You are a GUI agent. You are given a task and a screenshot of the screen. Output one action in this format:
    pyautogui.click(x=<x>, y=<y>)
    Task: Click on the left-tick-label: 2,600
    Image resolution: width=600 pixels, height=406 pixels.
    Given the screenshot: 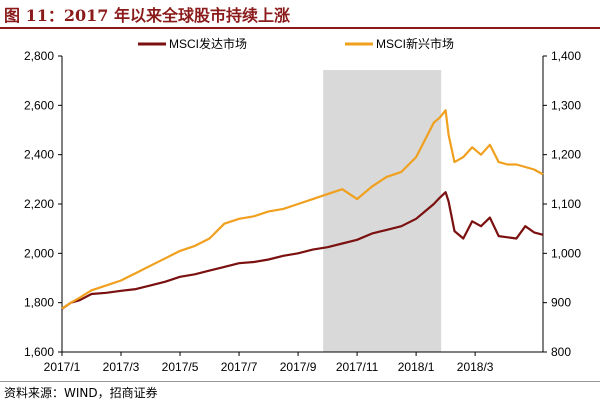 What is the action you would take?
    pyautogui.click(x=39, y=105)
    